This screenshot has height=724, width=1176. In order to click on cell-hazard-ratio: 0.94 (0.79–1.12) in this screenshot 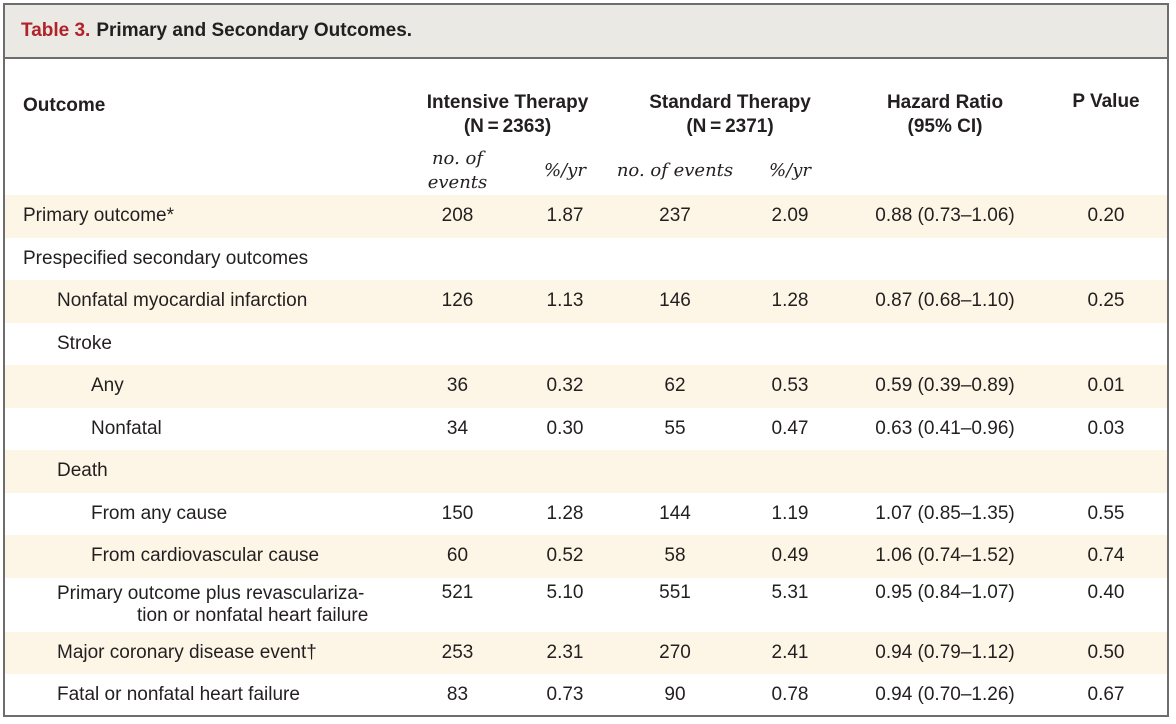, I will do `click(945, 652)`.